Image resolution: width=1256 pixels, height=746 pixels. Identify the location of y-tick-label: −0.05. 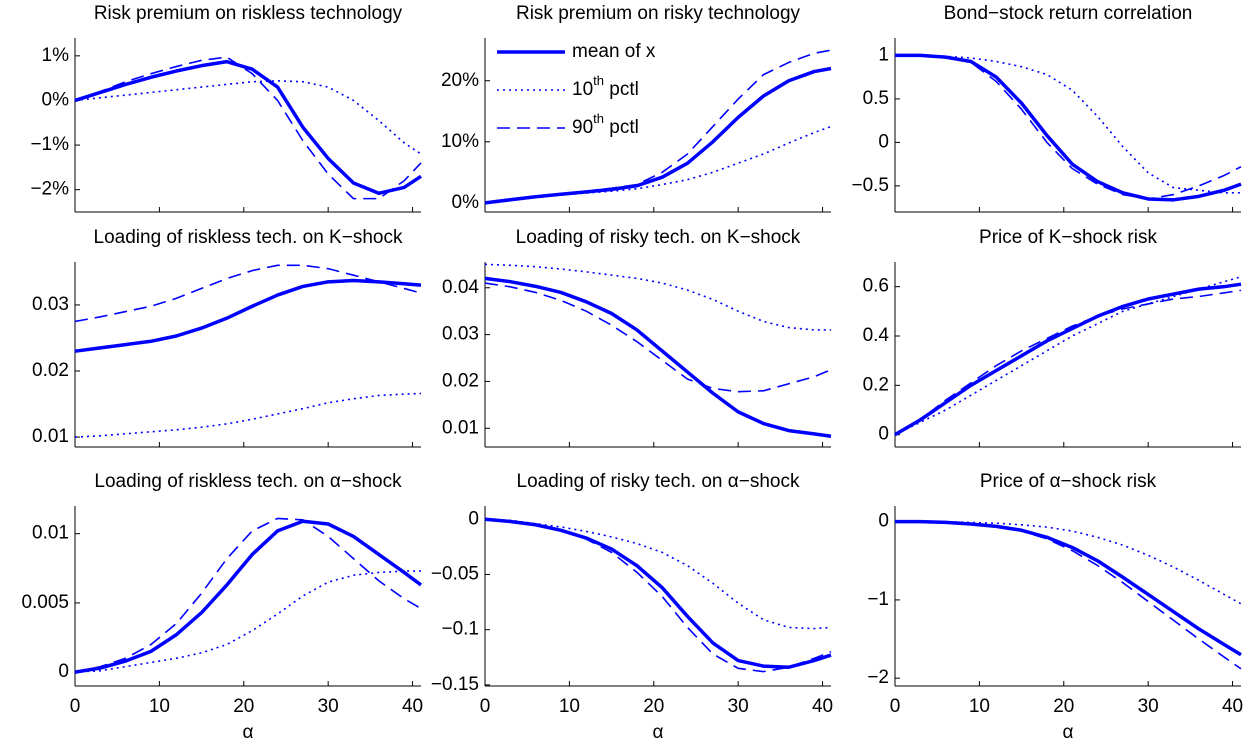
(455, 573).